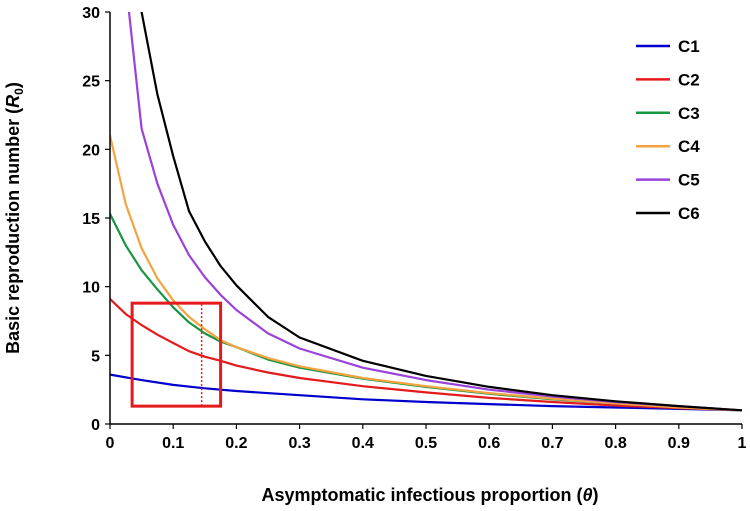  What do you see at coordinates (91, 219) in the screenshot?
I see `y-tick-label: 15` at bounding box center [91, 219].